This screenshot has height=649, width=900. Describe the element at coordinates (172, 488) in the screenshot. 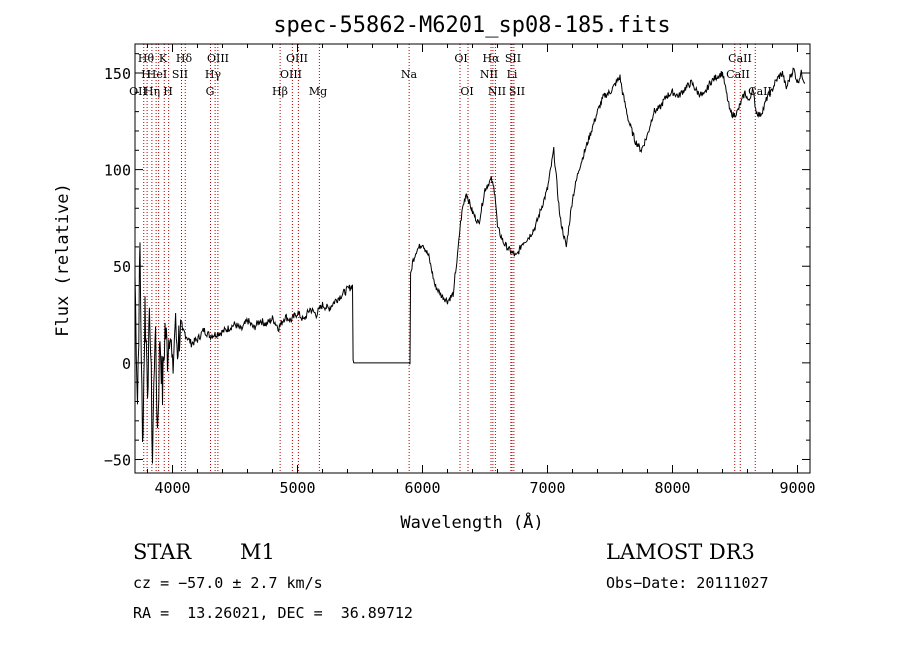

I see `x-tick-label: 4000` at that location.